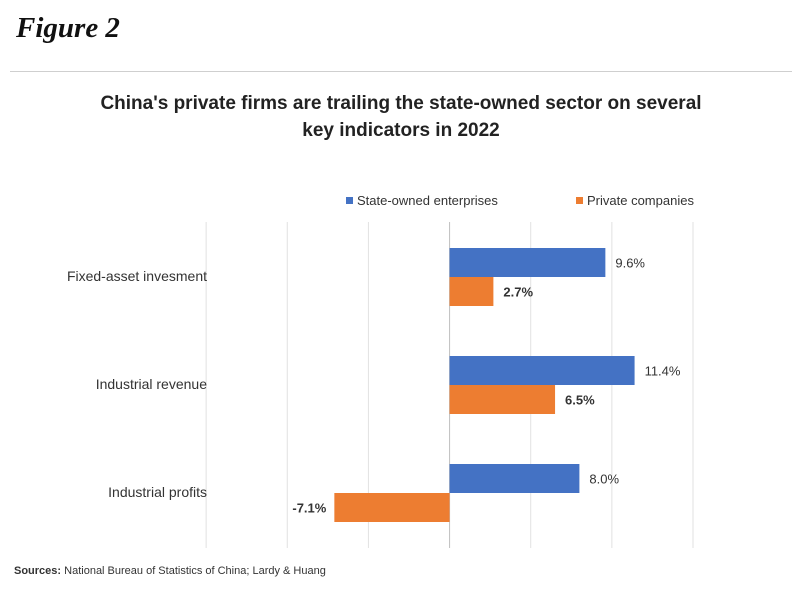 This screenshot has height=594, width=802. What do you see at coordinates (401, 130) in the screenshot?
I see `chart-title-line-2: key indicators in 2022` at bounding box center [401, 130].